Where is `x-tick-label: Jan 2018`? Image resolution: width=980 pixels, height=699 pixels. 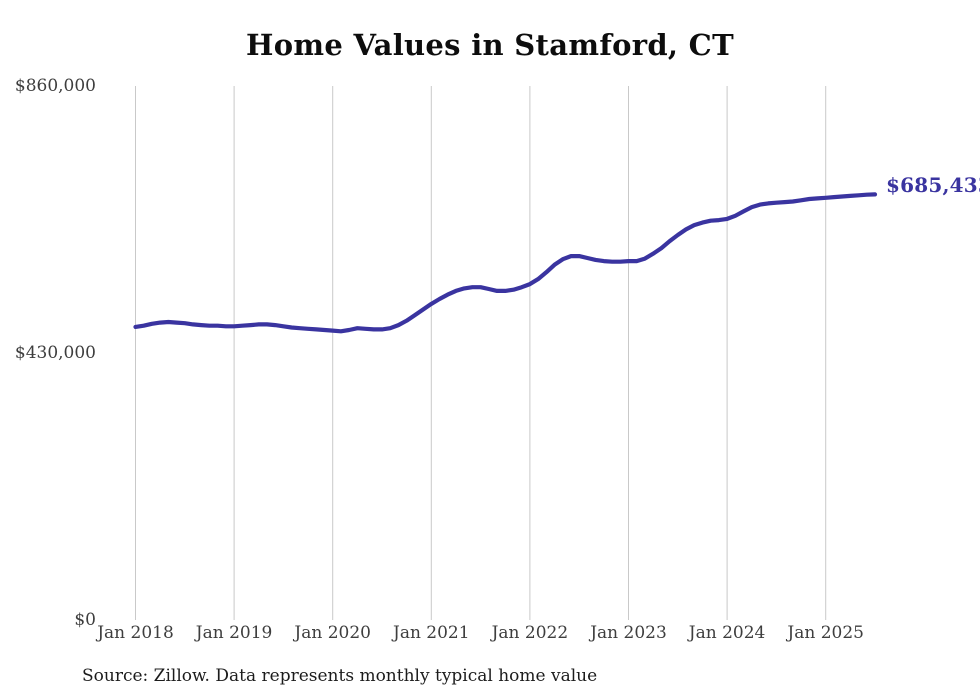 x-tick-label: Jan 2018 is located at coordinates (135, 633).